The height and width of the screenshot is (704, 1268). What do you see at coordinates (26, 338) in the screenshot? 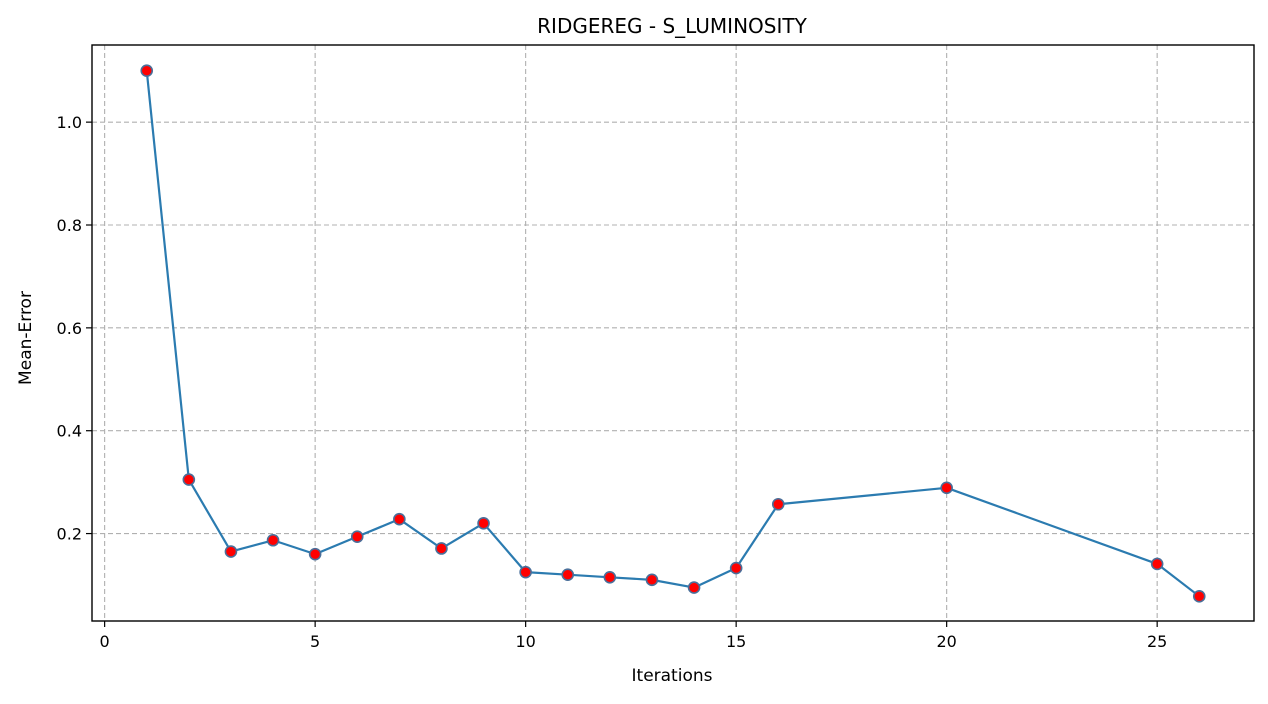
I see `y-axis-label: Mean-Error` at bounding box center [26, 338].